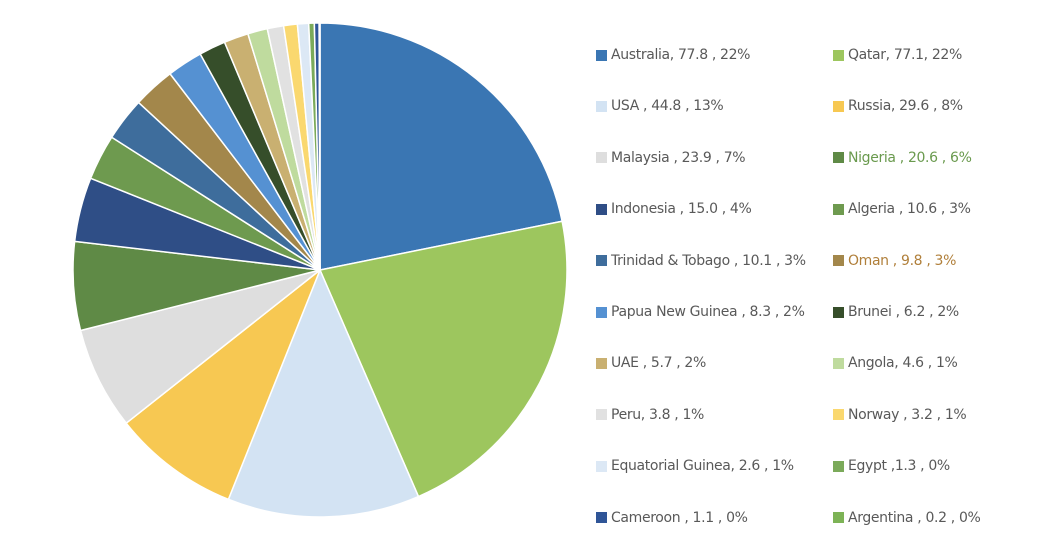 This screenshot has width=1048, height=552. I want to click on legend-item-nigeria: Nigeria , 20.6 , 6%, so click(902, 158).